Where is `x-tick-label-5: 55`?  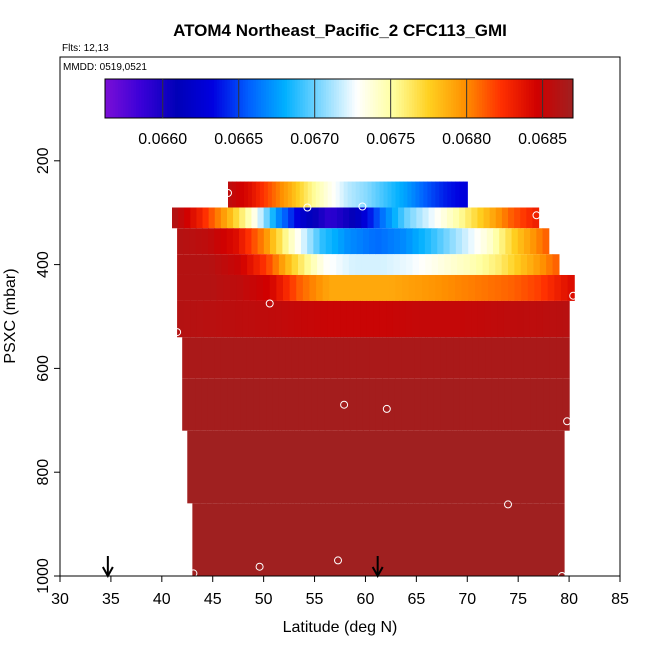 x-tick-label-5: 55 is located at coordinates (315, 599).